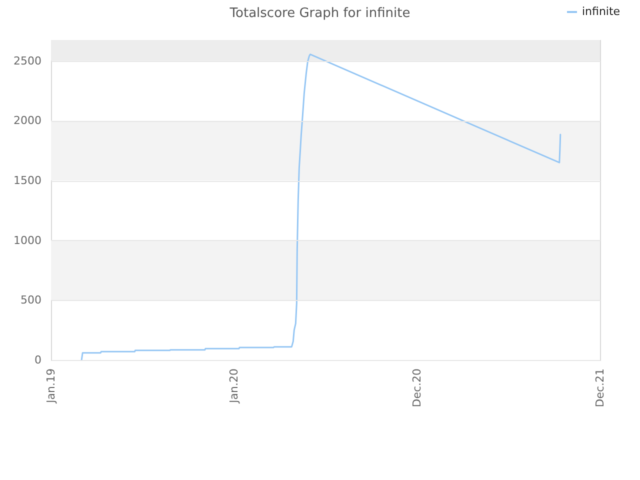 Image resolution: width=640 pixels, height=480 pixels. What do you see at coordinates (28, 61) in the screenshot?
I see `y-tick-label: 2500` at bounding box center [28, 61].